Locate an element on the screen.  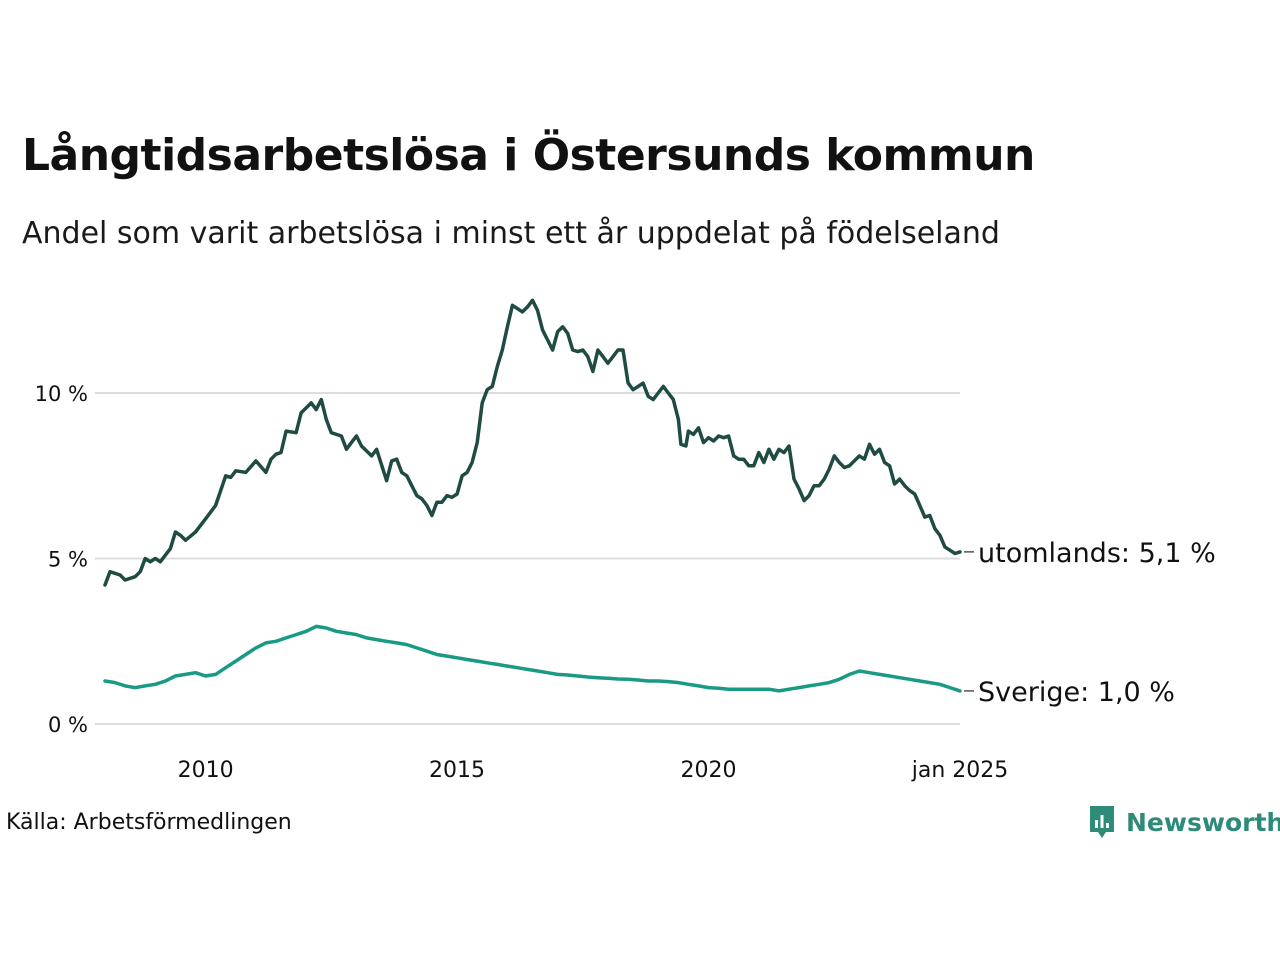
y-axis-tick-labels: 0 % 5 % 10 % is located at coordinates (61, 559).